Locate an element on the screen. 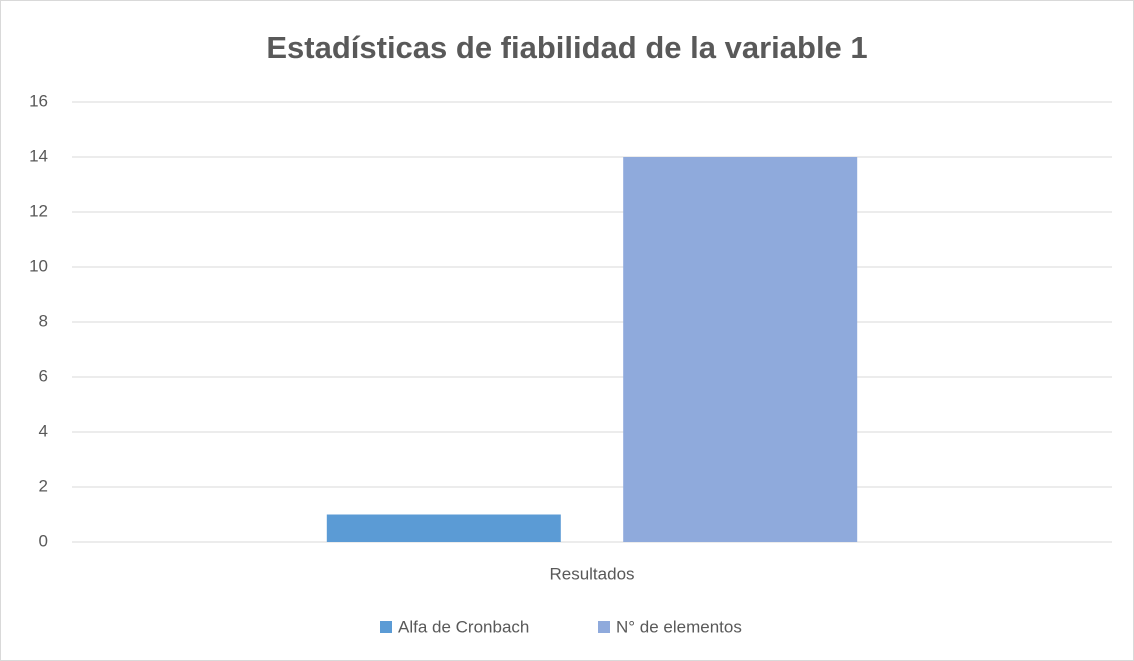 The width and height of the screenshot is (1134, 661). y-tick-label: 0 is located at coordinates (43, 540).